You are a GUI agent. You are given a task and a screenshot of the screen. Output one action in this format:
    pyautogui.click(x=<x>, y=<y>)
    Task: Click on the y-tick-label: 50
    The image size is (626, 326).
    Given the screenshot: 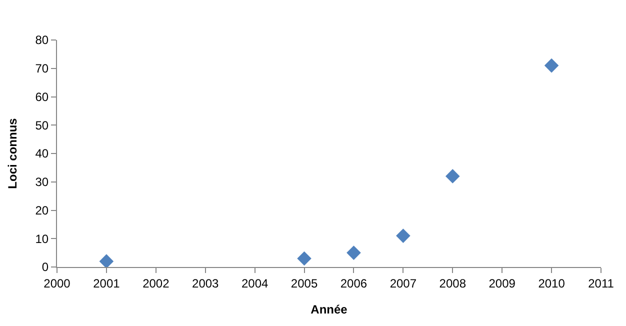 What is the action you would take?
    pyautogui.click(x=42, y=125)
    